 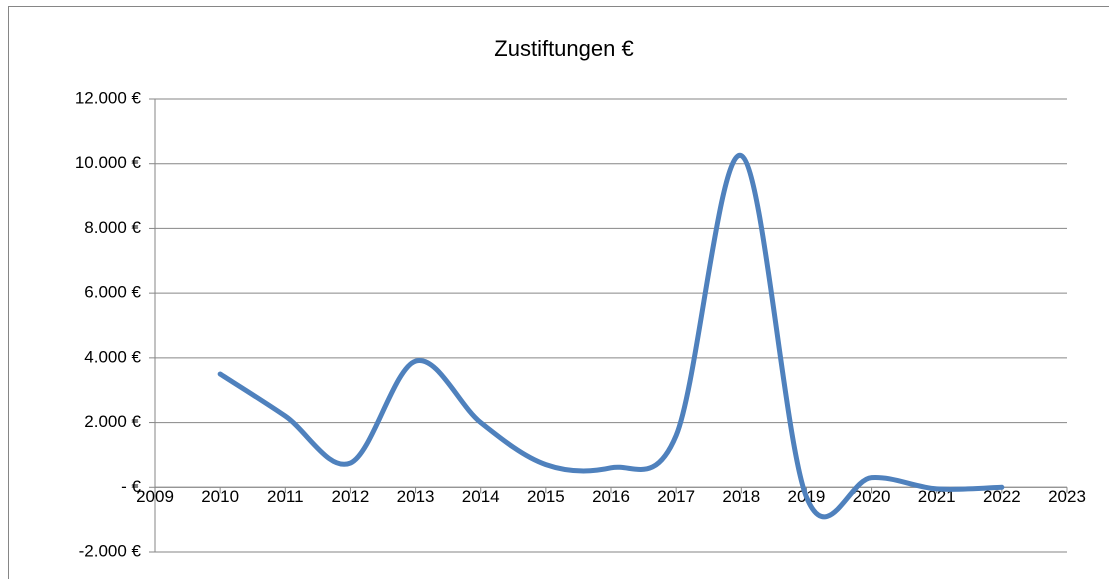 What do you see at coordinates (351, 496) in the screenshot?
I see `x-tick-label: 2012` at bounding box center [351, 496].